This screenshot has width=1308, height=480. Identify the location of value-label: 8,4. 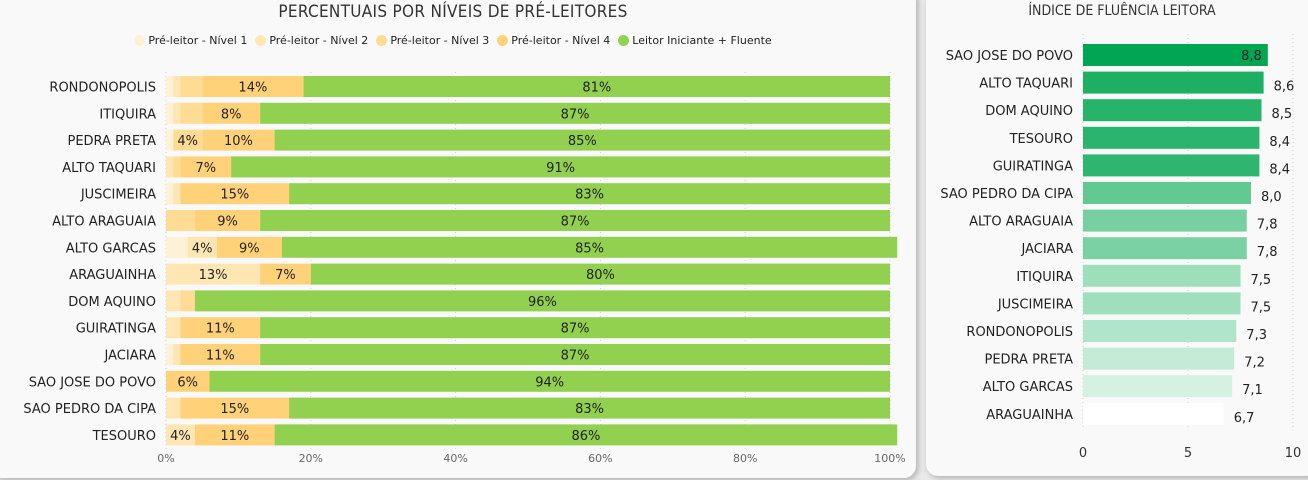
(1279, 142).